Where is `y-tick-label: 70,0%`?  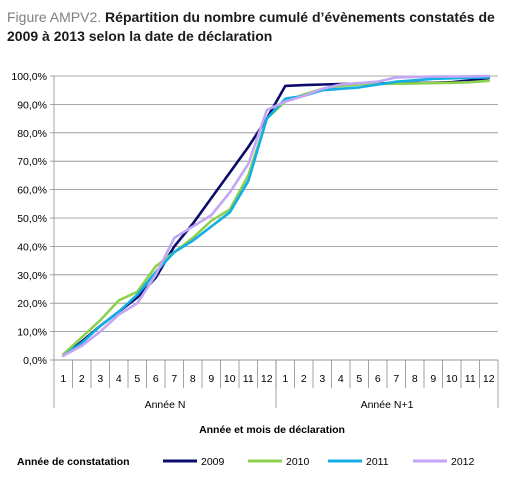 y-tick-label: 70,0% is located at coordinates (32, 162).